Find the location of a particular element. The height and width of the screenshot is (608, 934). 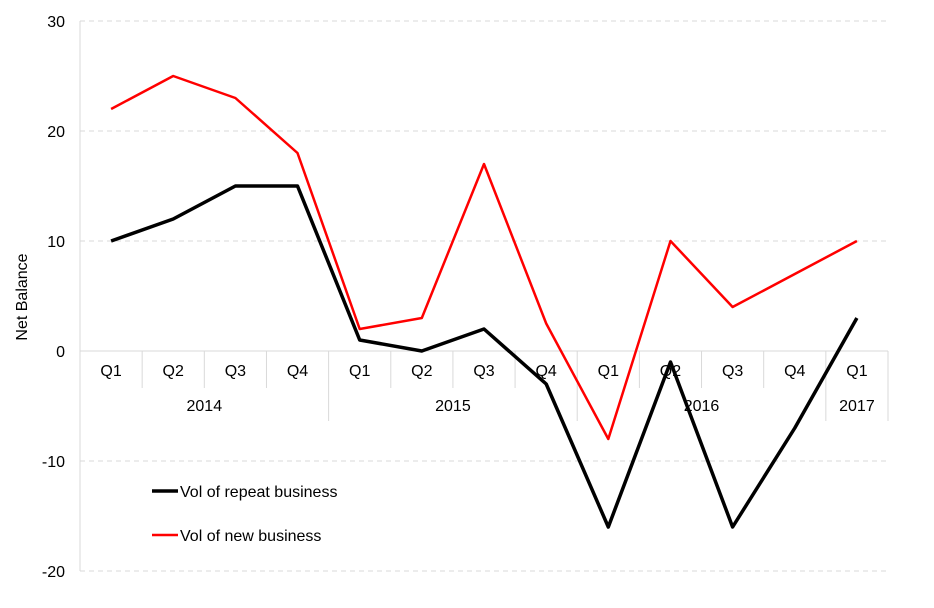

y-tick-label: 0 is located at coordinates (60, 352).